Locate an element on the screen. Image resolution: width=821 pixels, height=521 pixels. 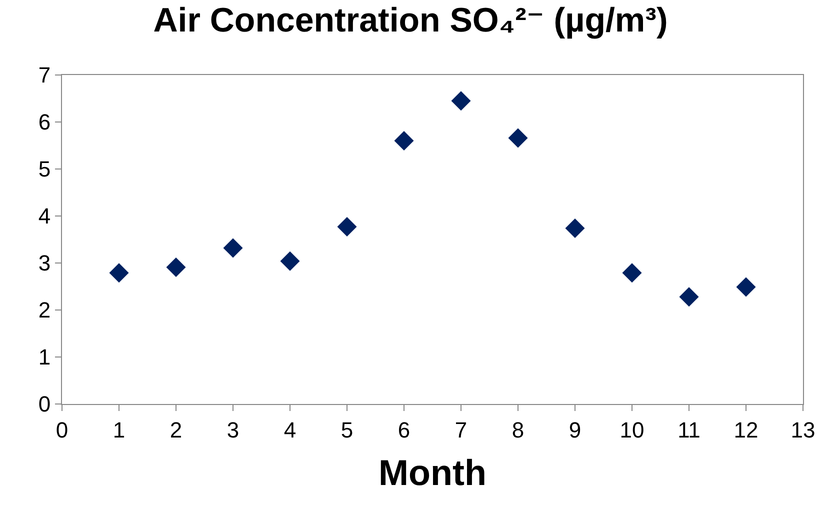
x-tick-label: 8 is located at coordinates (518, 429).